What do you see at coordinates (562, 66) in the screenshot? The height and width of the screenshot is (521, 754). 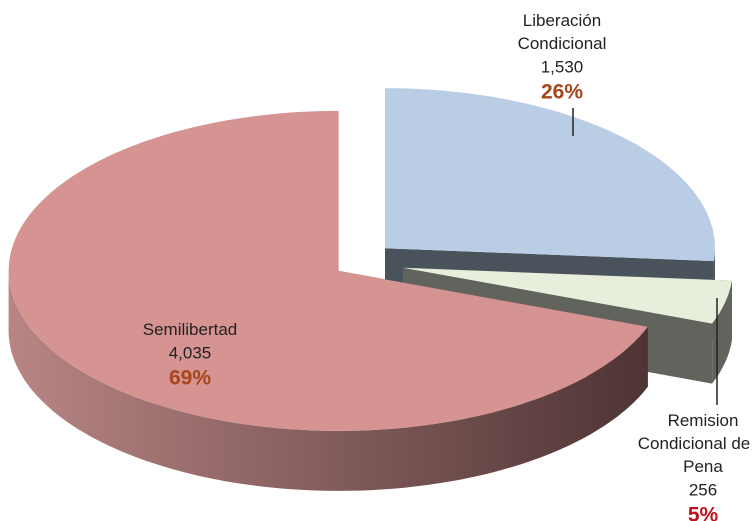 I see `value-label: 1,530` at bounding box center [562, 66].